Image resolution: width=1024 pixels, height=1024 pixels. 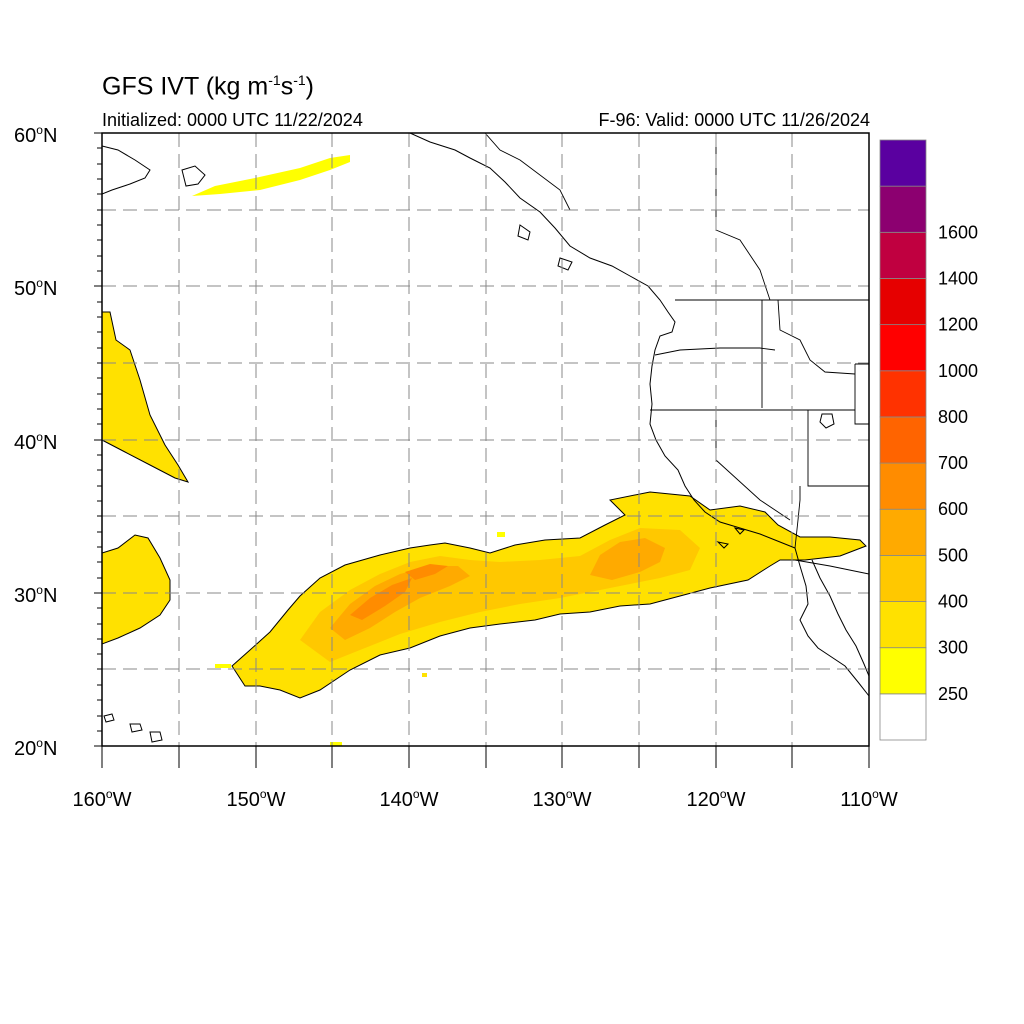 What do you see at coordinates (409, 799) in the screenshot?
I see `lon-label-140: 140oW` at bounding box center [409, 799].